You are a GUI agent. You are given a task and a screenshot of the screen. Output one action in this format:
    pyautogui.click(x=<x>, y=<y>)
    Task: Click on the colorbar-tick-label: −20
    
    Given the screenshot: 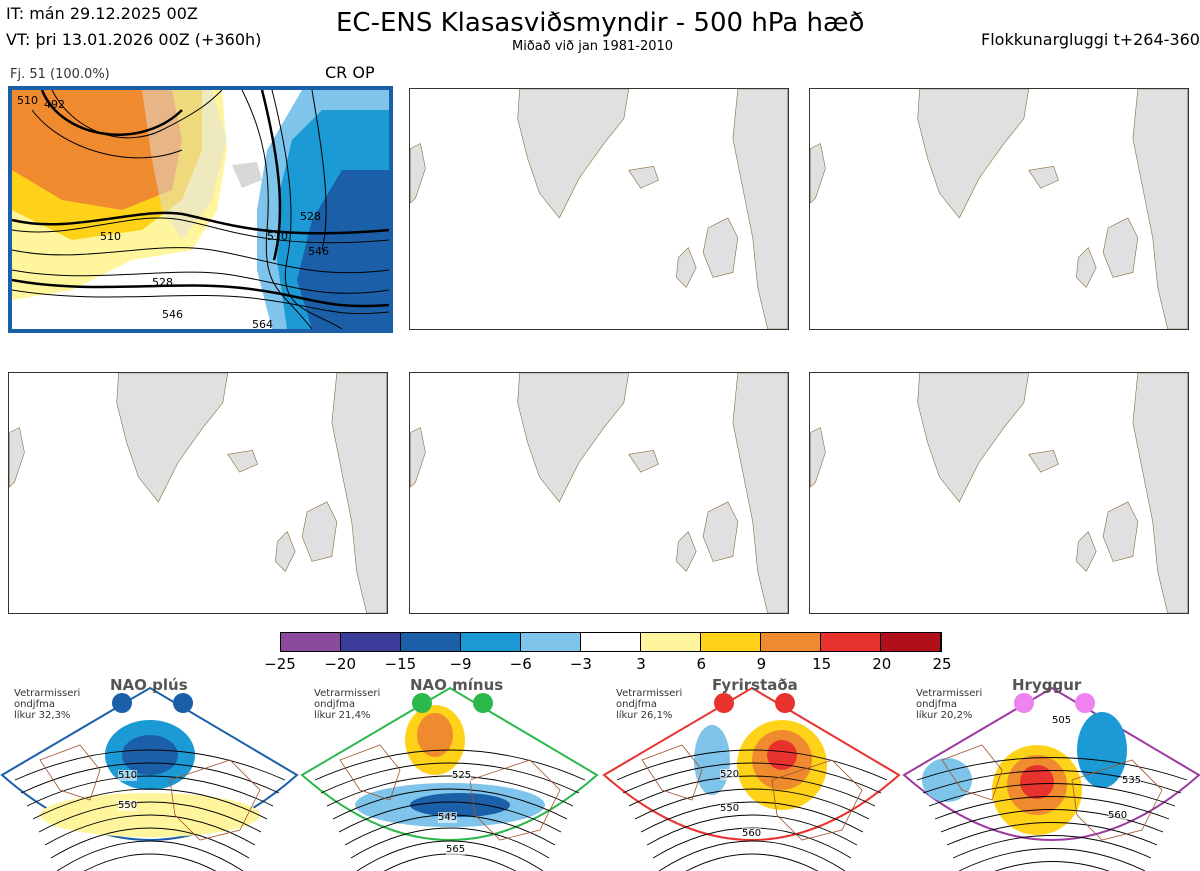 What is the action you would take?
    pyautogui.click(x=340, y=664)
    